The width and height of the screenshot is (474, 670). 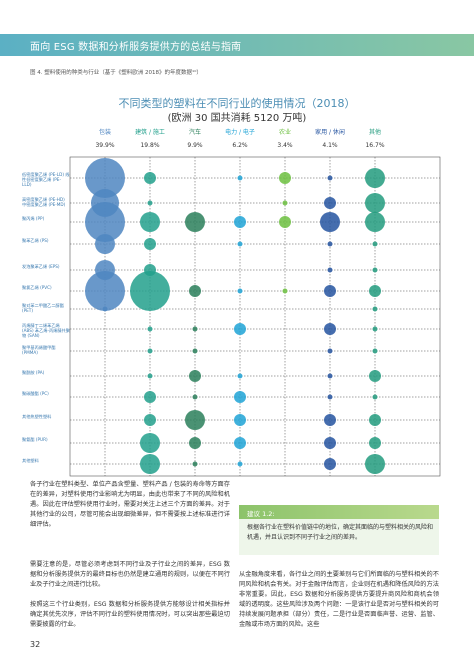 What do you see at coordinates (39, 350) in the screenshot?
I see `row-label: 聚甲基丙烯酸甲酯 (PMMA)` at bounding box center [39, 350].